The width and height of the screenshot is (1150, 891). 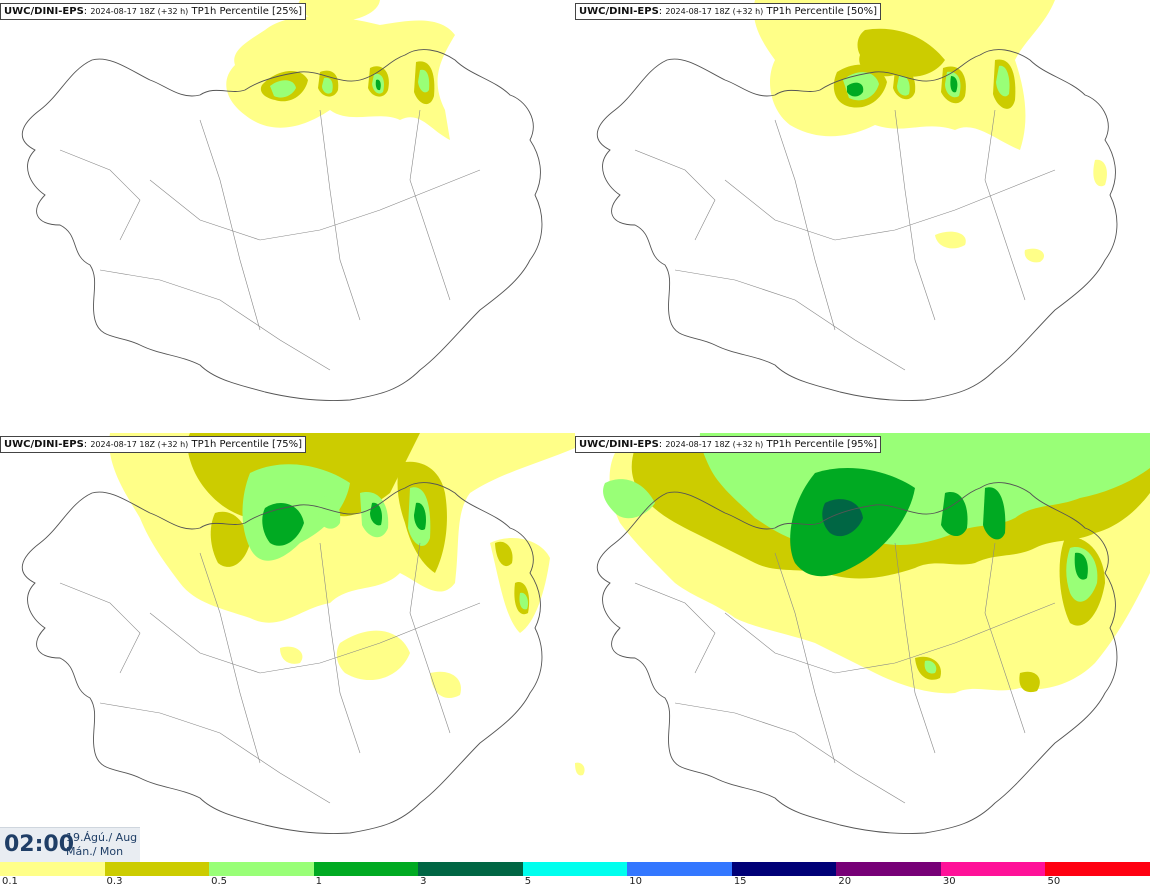 I want to click on valid-weekday: Mán./ Mon, so click(x=95, y=851).